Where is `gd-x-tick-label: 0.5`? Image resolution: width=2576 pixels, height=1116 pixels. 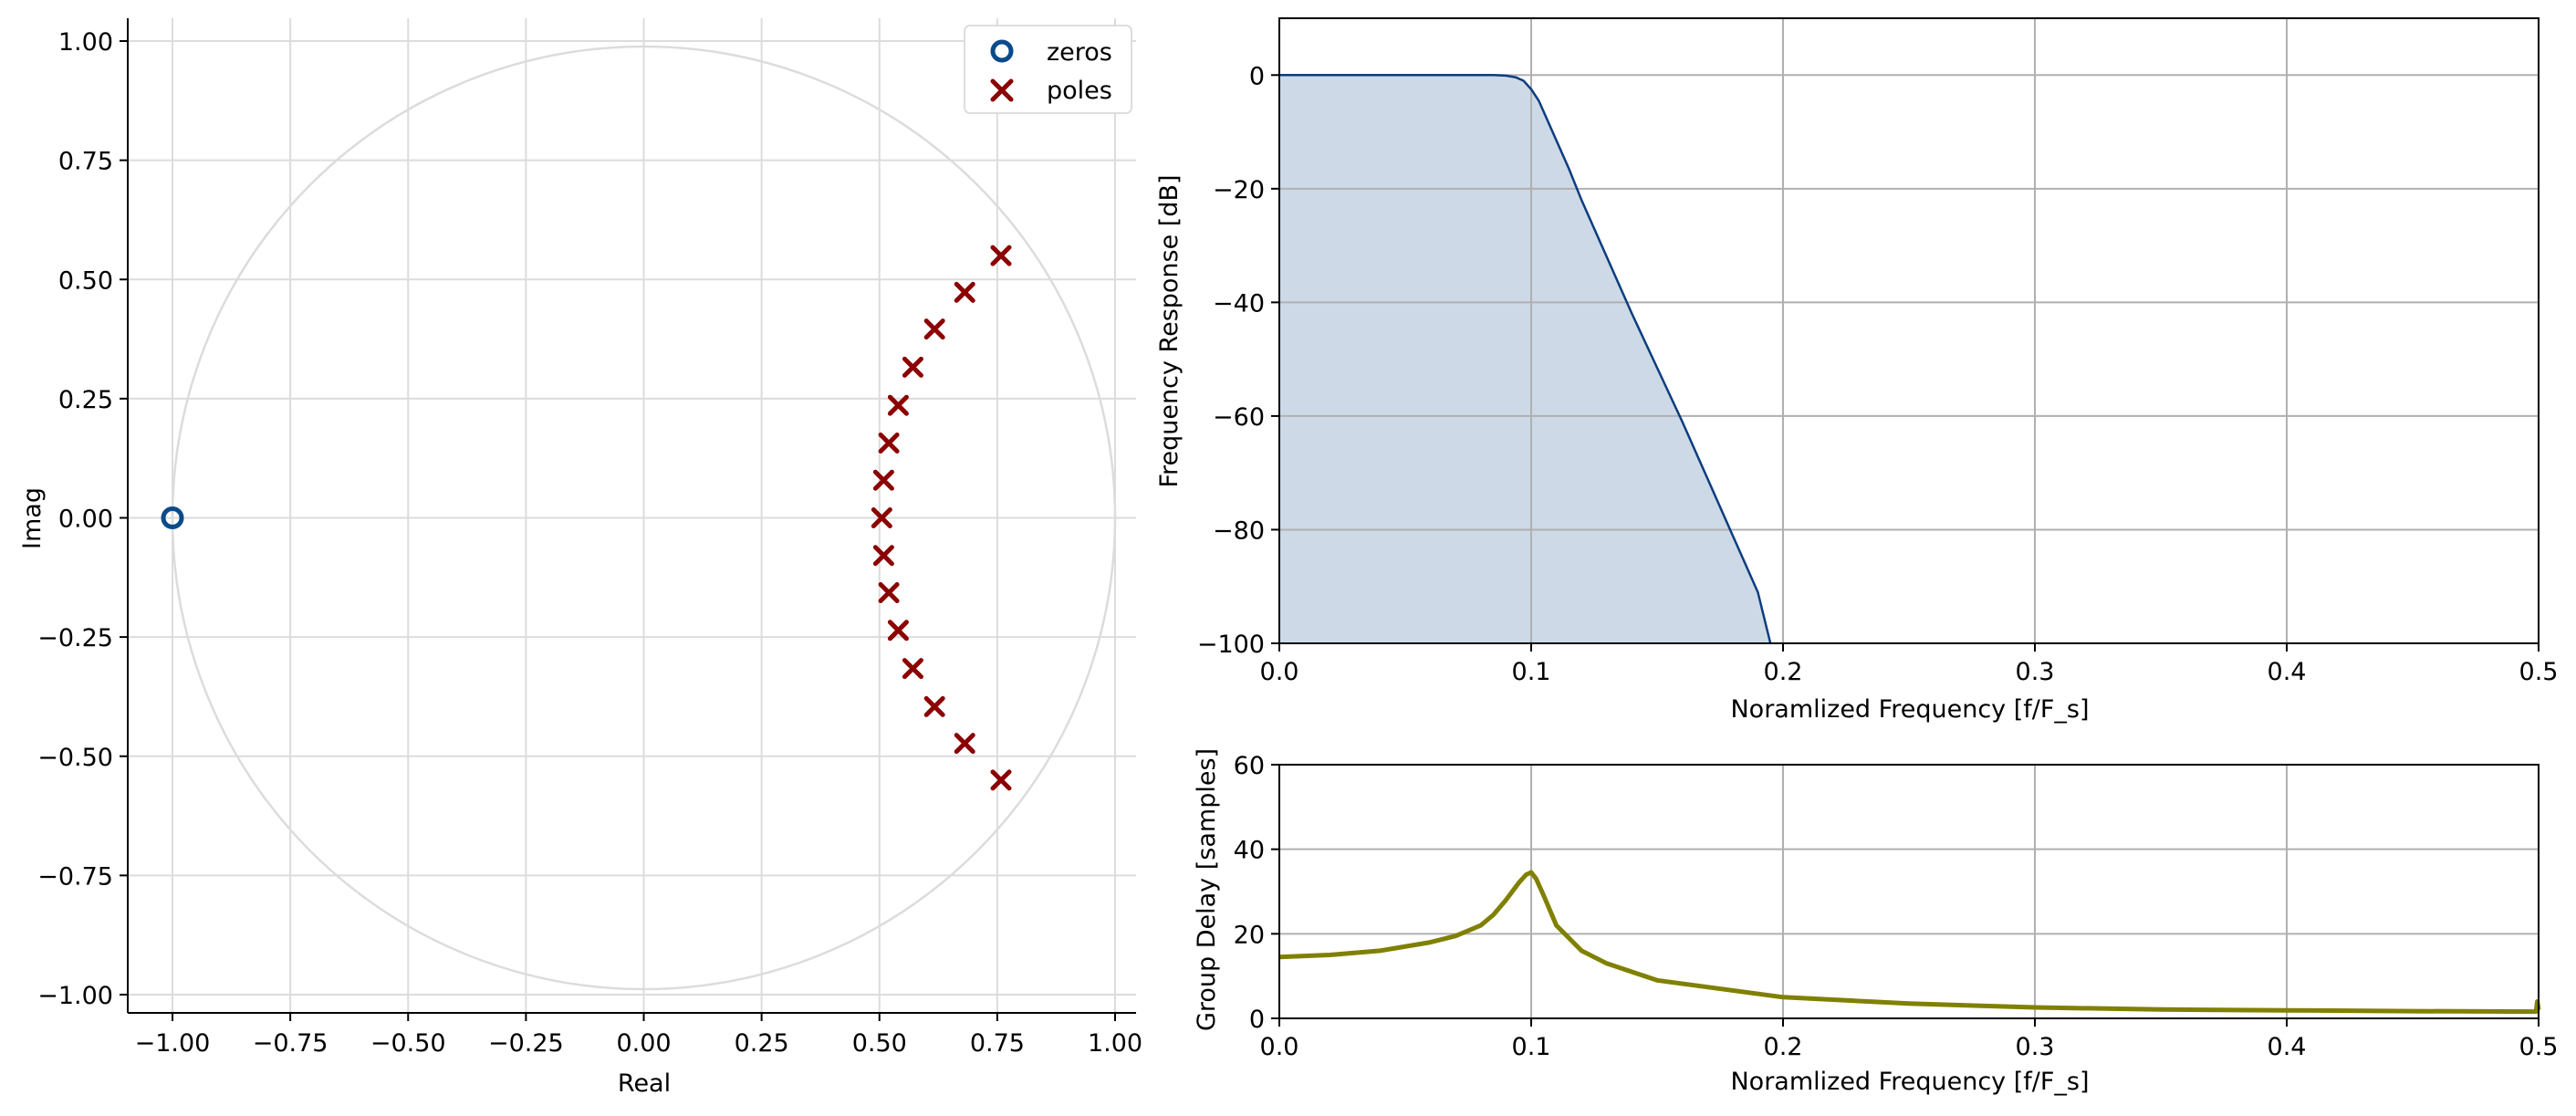 gd-x-tick-label: 0.5 is located at coordinates (2539, 1047).